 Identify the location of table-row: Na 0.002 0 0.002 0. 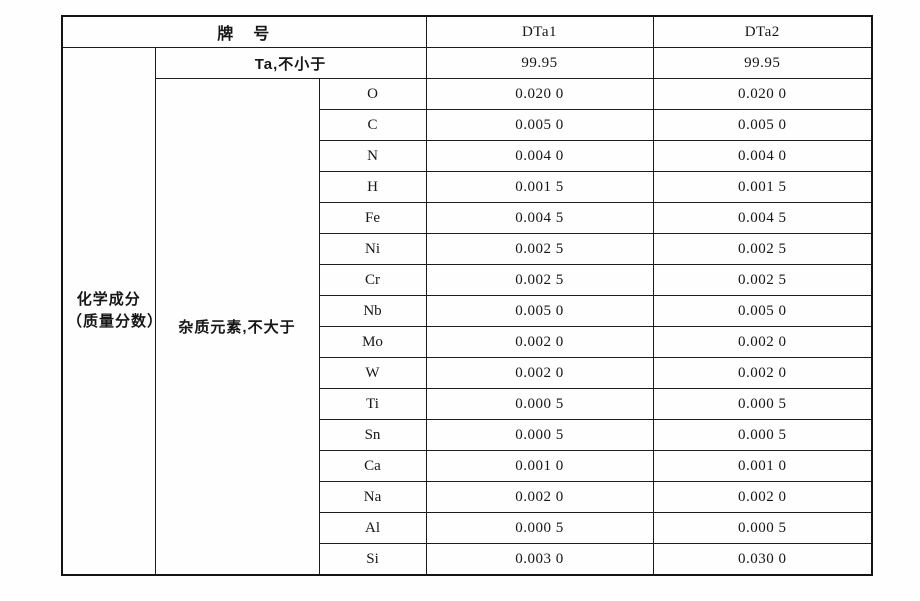
(467, 497).